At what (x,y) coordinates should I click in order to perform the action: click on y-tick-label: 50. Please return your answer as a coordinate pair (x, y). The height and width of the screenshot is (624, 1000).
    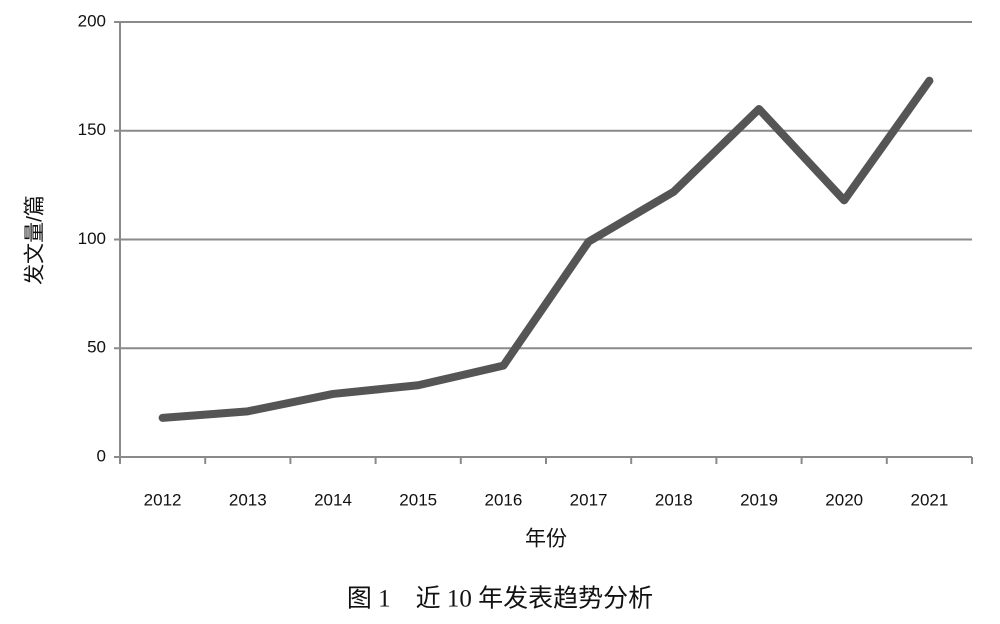
    Looking at the image, I should click on (96, 347).